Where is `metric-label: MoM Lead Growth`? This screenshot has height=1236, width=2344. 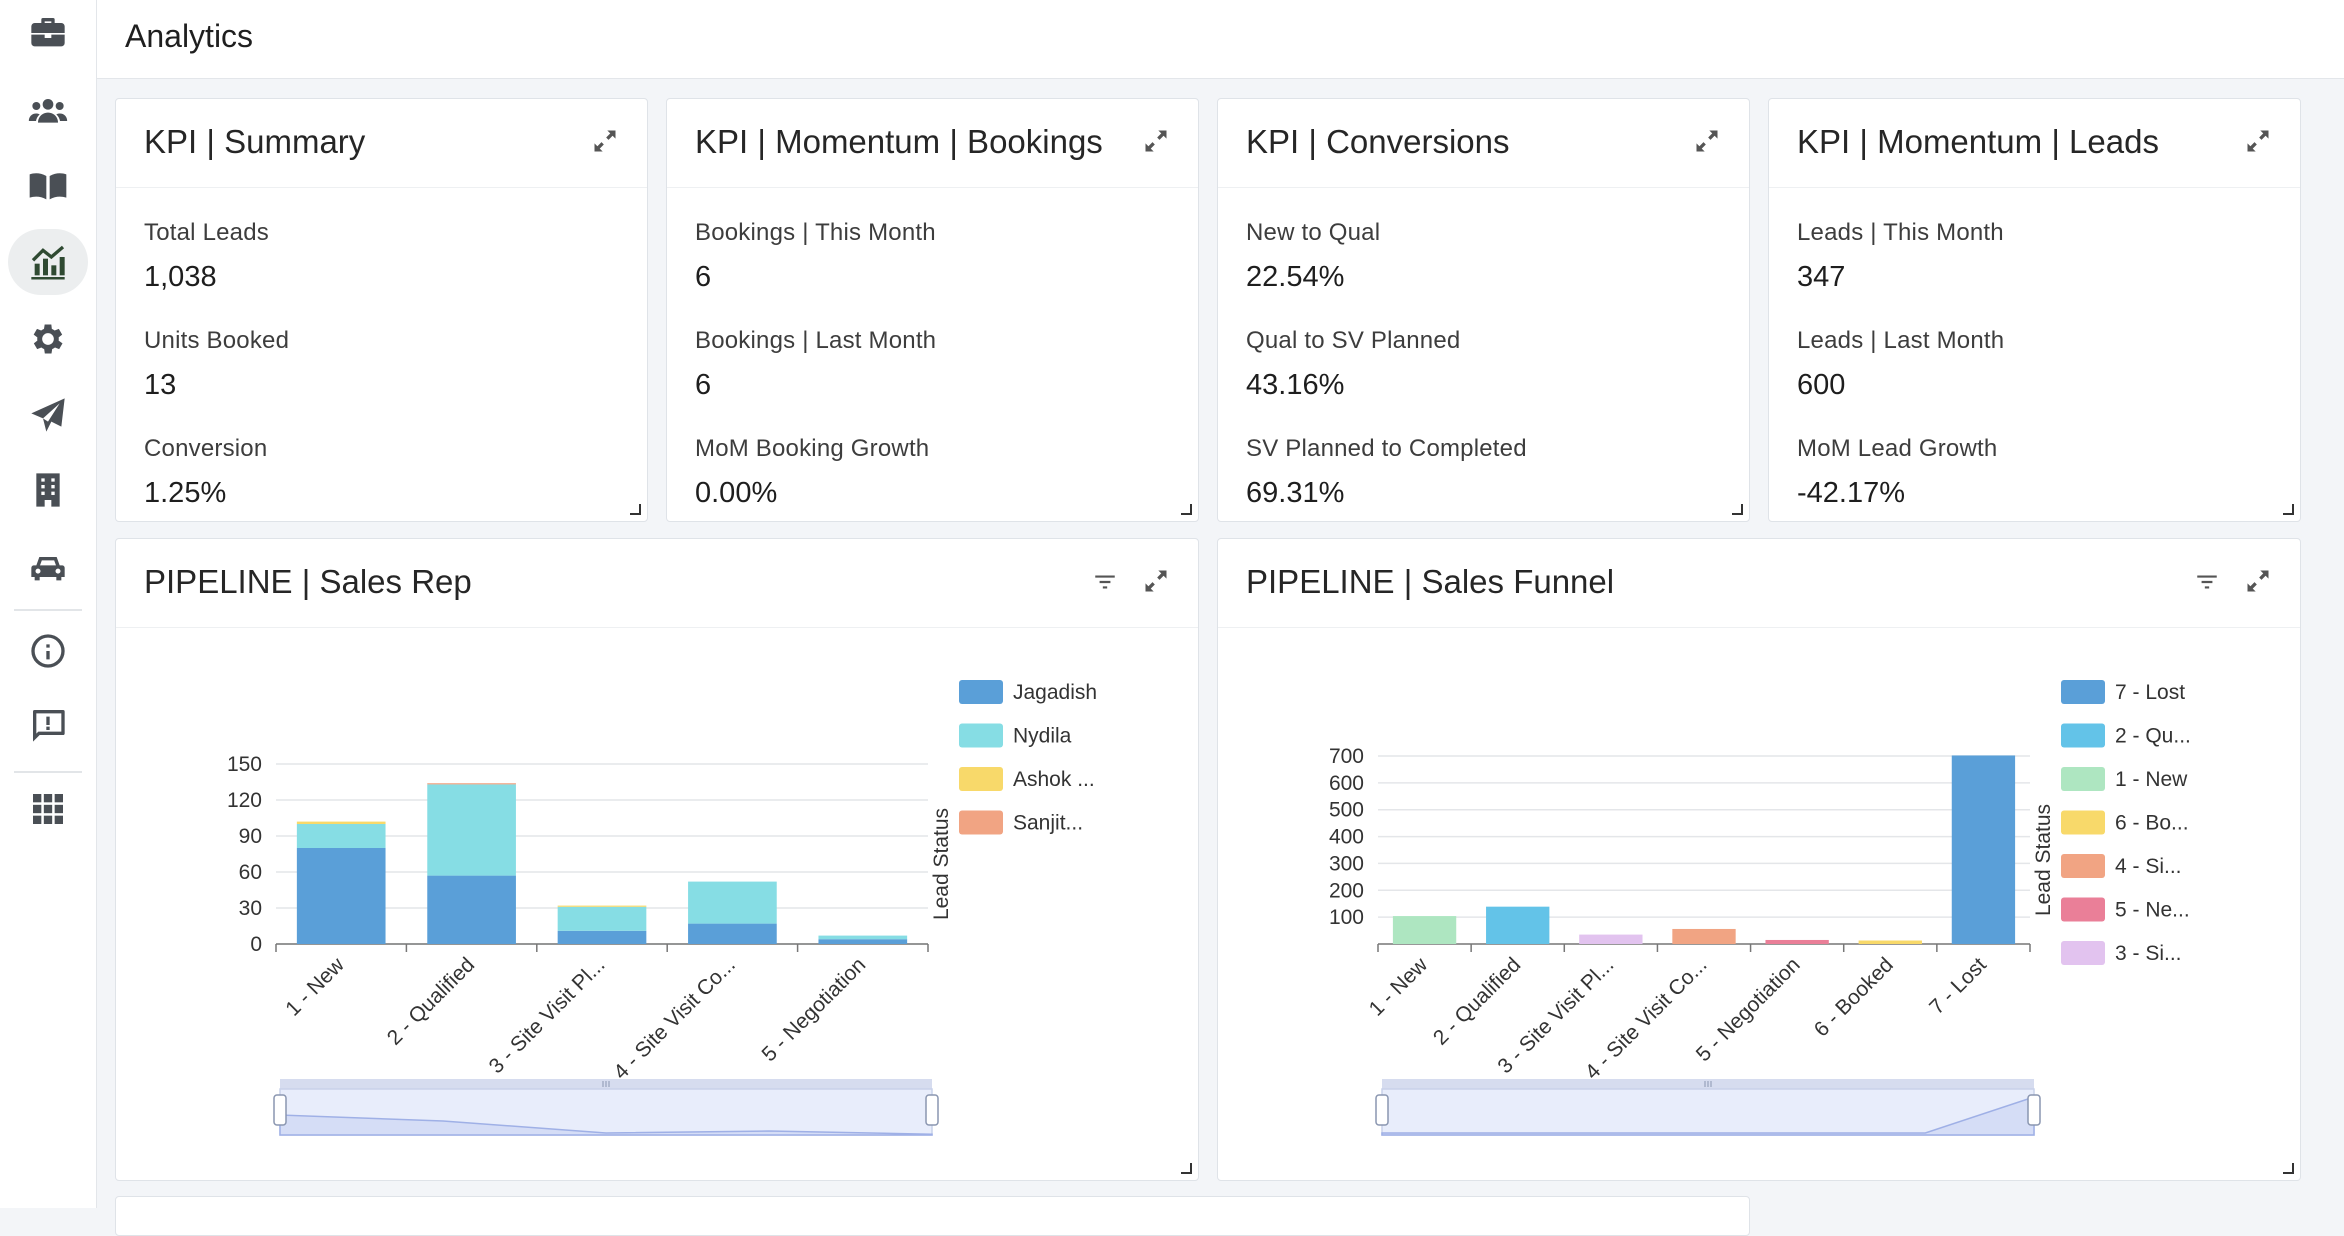
metric-label: MoM Lead Growth is located at coordinates (1897, 448).